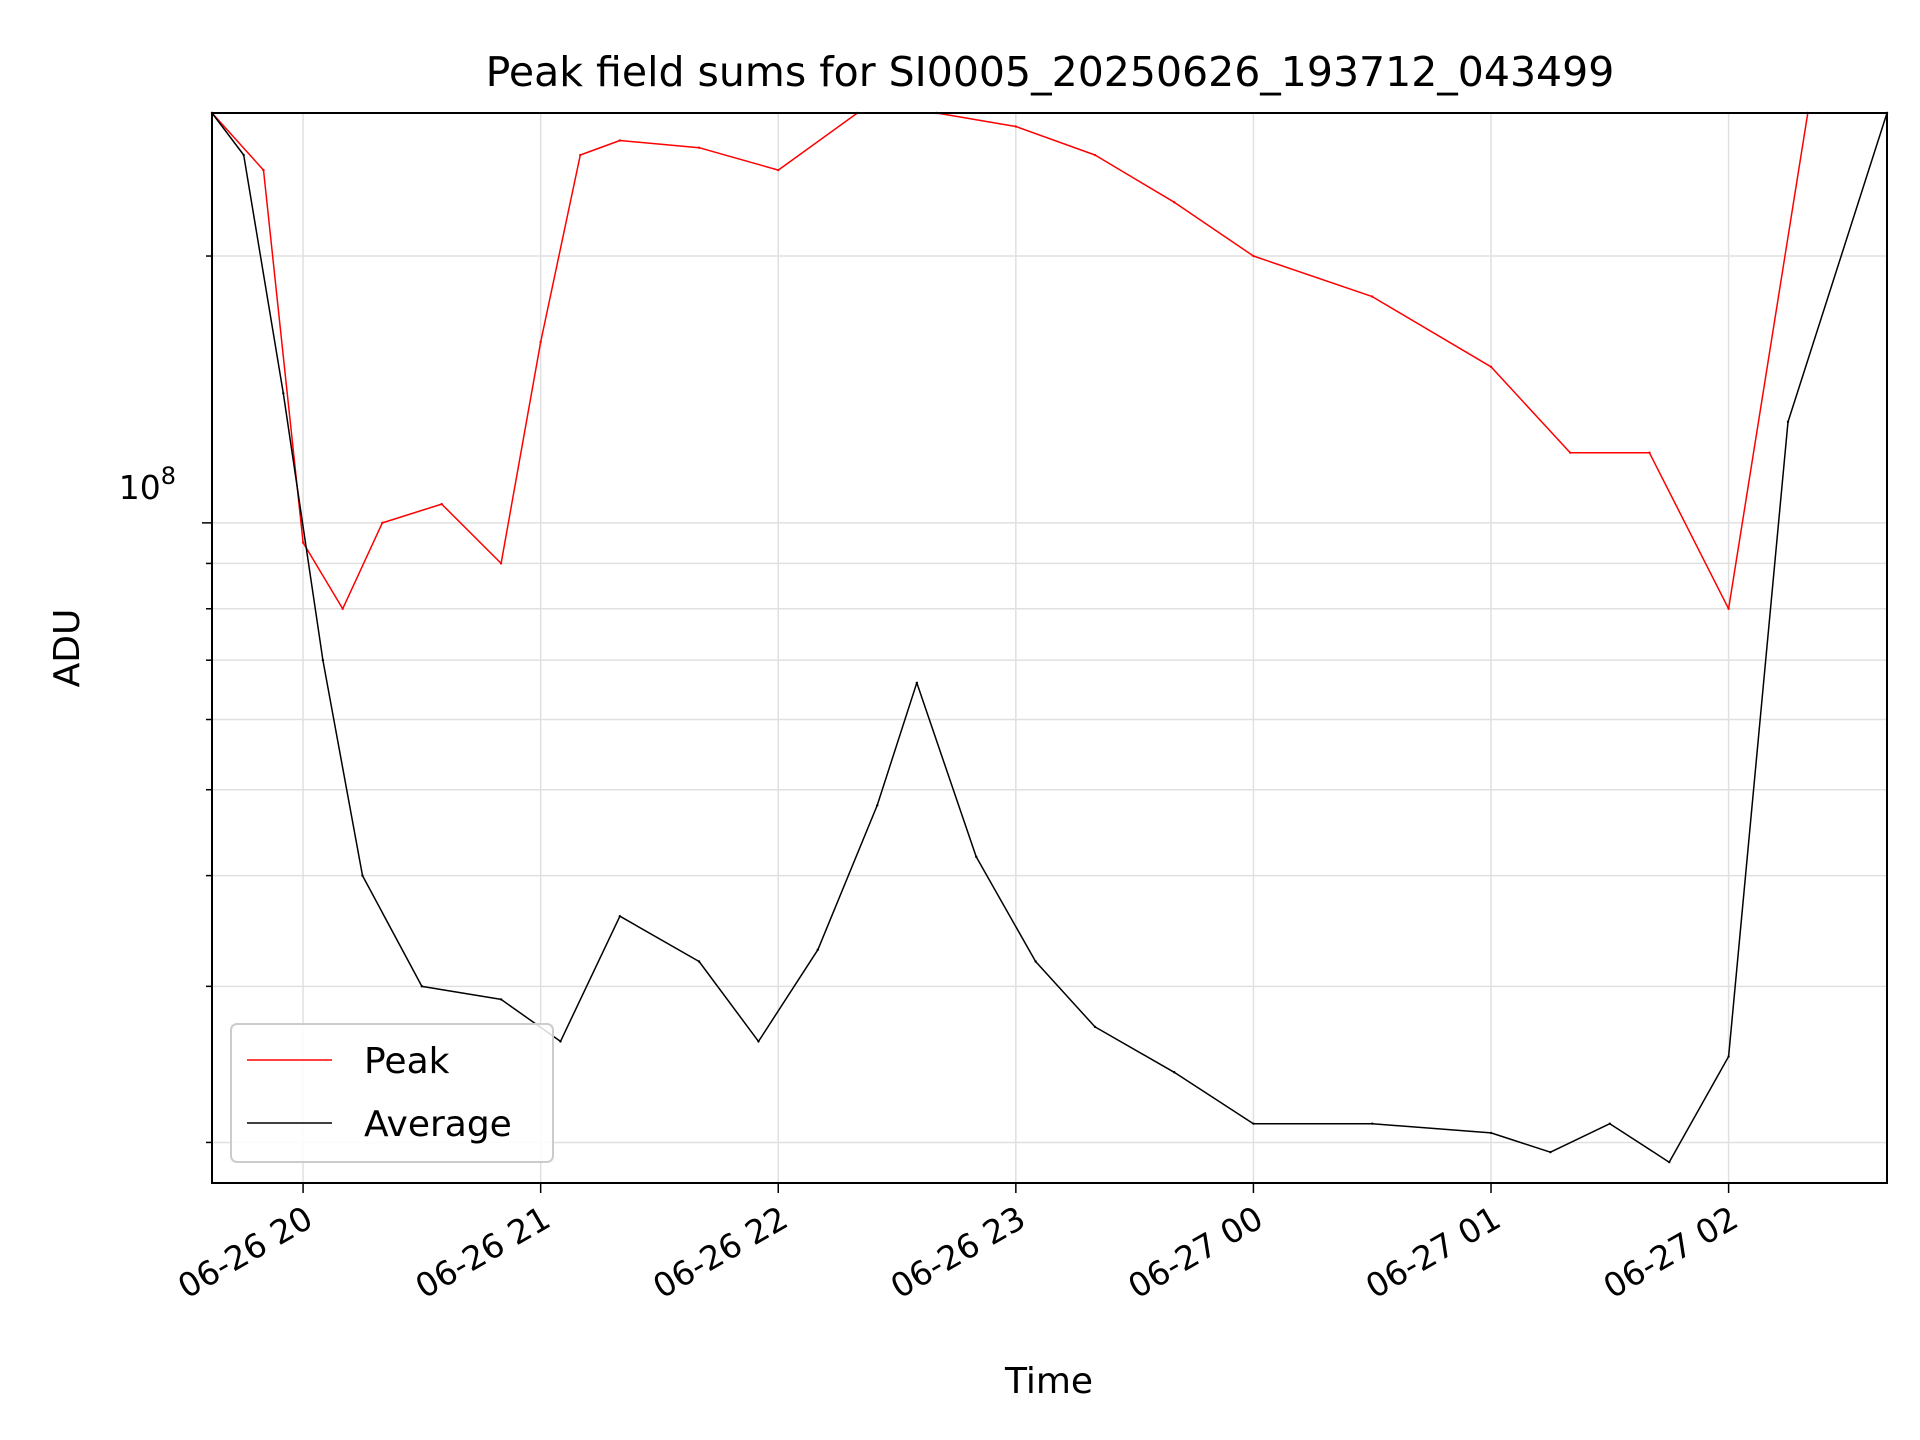 This screenshot has height=1440, width=1920. What do you see at coordinates (67, 648) in the screenshot?
I see `y-axis-label: ADU` at bounding box center [67, 648].